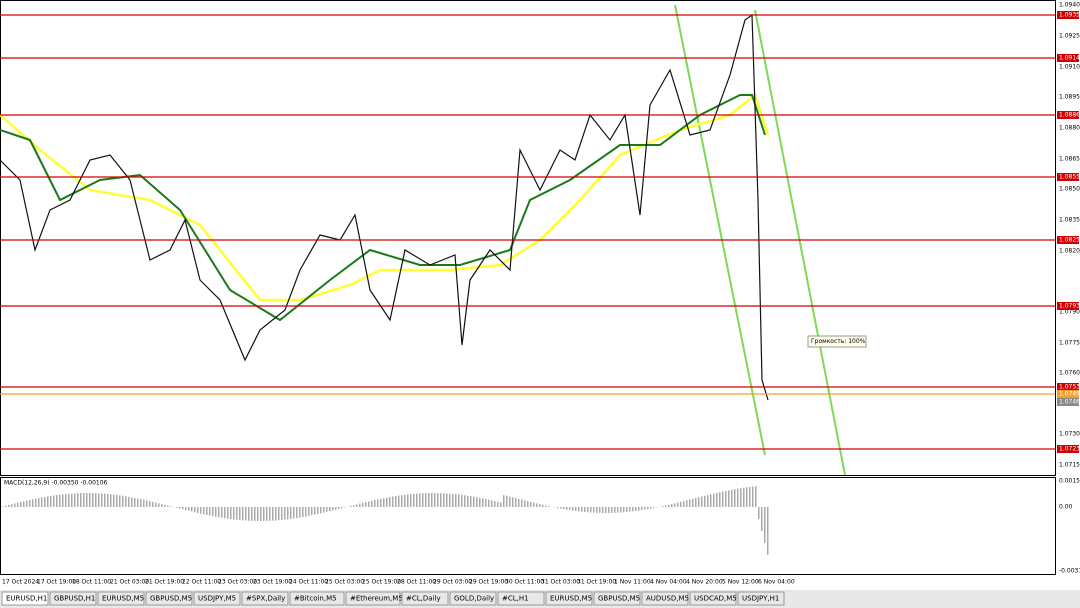 The image size is (1080, 608). What do you see at coordinates (1069, 402) in the screenshot?
I see `level-label: 1.0746` at bounding box center [1069, 402].